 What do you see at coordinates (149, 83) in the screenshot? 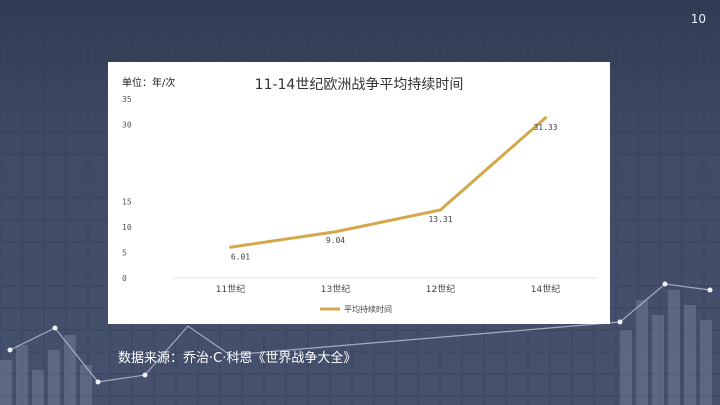
I see `unit-label: 单位：年/次` at bounding box center [149, 83].